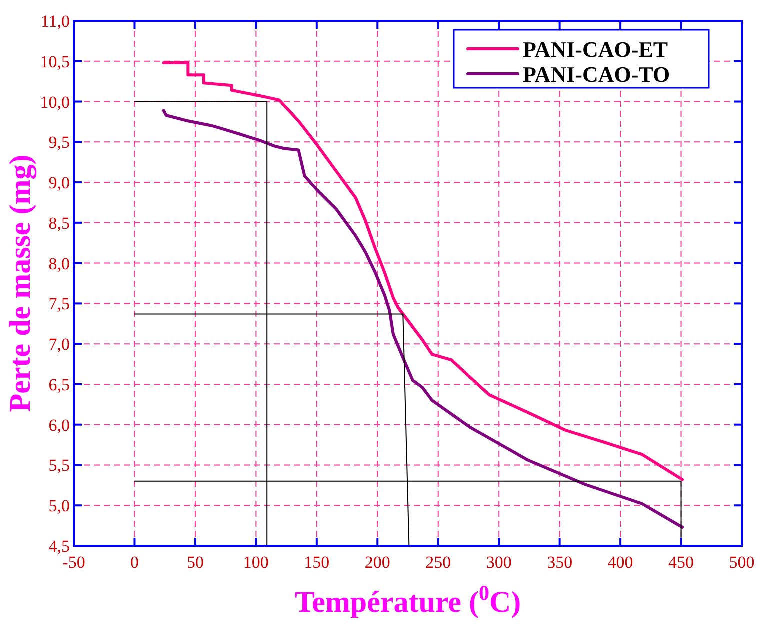 The image size is (765, 626). I want to click on x-tick-label: 50, so click(195, 562).